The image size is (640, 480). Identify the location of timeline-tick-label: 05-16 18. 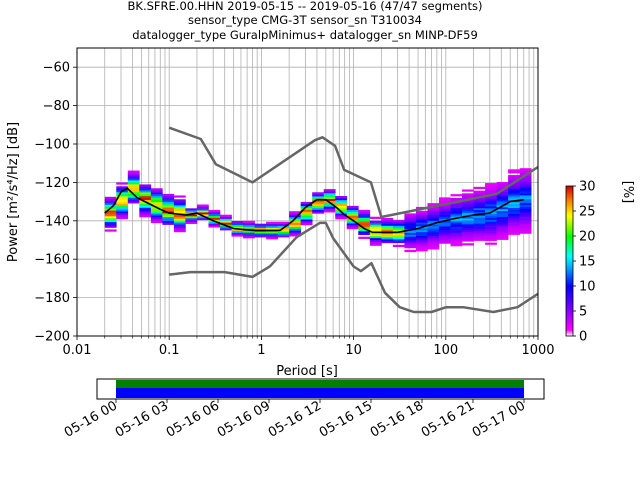
(397, 419).